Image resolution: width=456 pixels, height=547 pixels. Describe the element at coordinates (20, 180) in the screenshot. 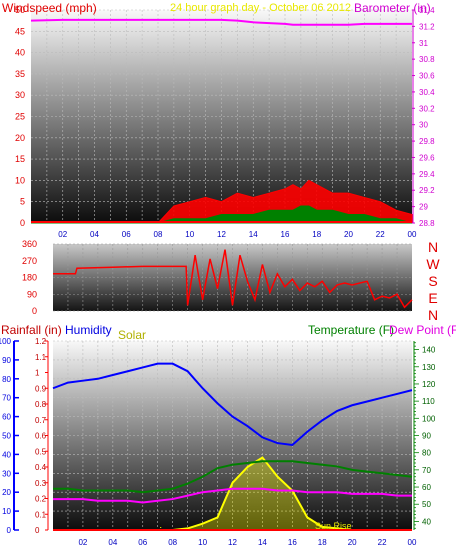

I see `wind-tick-label: 10` at that location.